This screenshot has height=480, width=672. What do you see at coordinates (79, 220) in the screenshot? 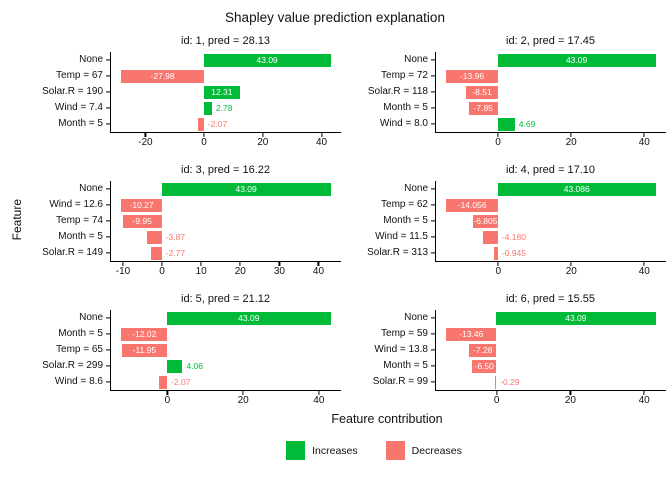
I see `y-axis-label: Temp = 74` at bounding box center [79, 220].